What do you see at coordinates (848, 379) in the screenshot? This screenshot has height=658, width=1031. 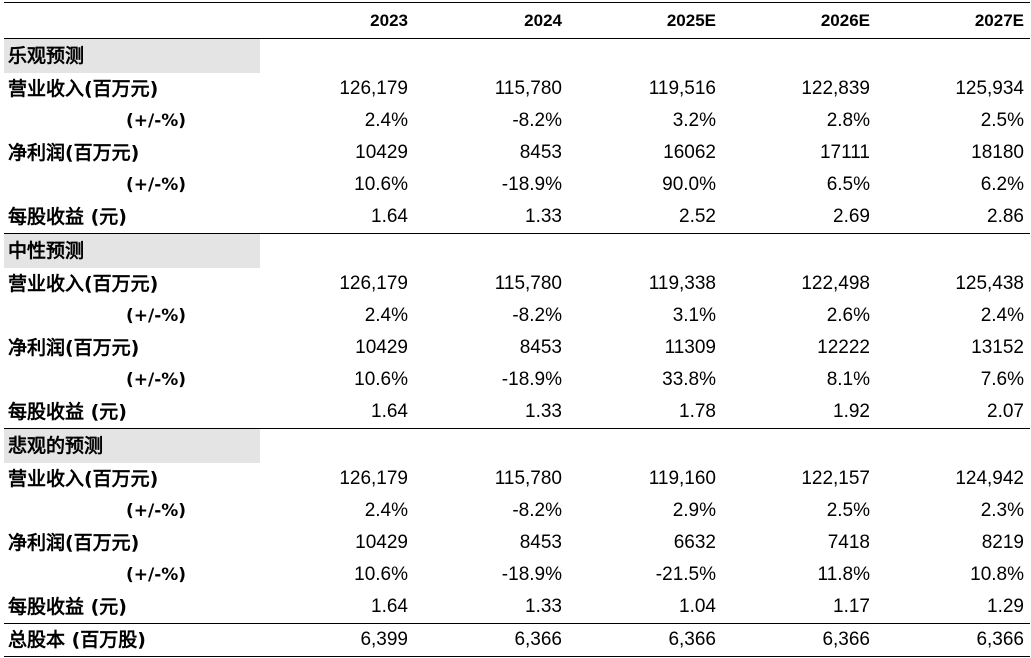 I see `value-cell: 8.1%` at bounding box center [848, 379].